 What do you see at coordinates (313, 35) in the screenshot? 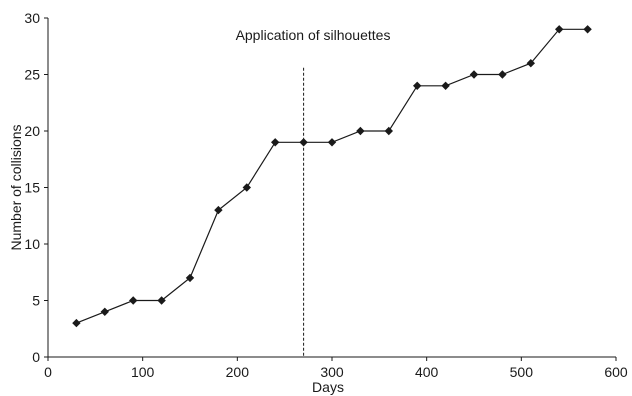
I see `annotation-label: Application of silhouettes` at bounding box center [313, 35].